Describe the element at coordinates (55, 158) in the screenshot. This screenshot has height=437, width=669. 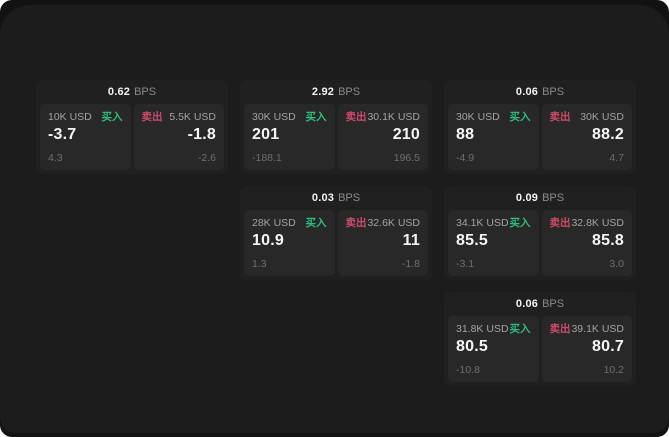
I see `buy-delta: 4.3` at that location.